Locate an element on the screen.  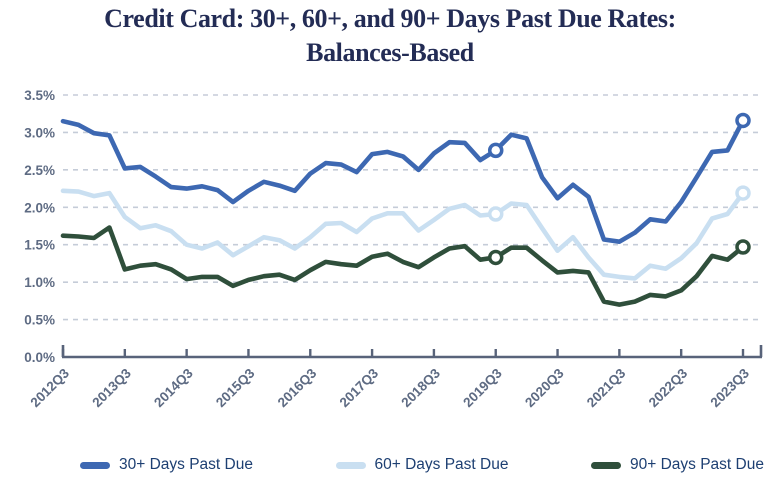
legend-label-30-days-past-due: 30+ Days Past Due is located at coordinates (186, 464).